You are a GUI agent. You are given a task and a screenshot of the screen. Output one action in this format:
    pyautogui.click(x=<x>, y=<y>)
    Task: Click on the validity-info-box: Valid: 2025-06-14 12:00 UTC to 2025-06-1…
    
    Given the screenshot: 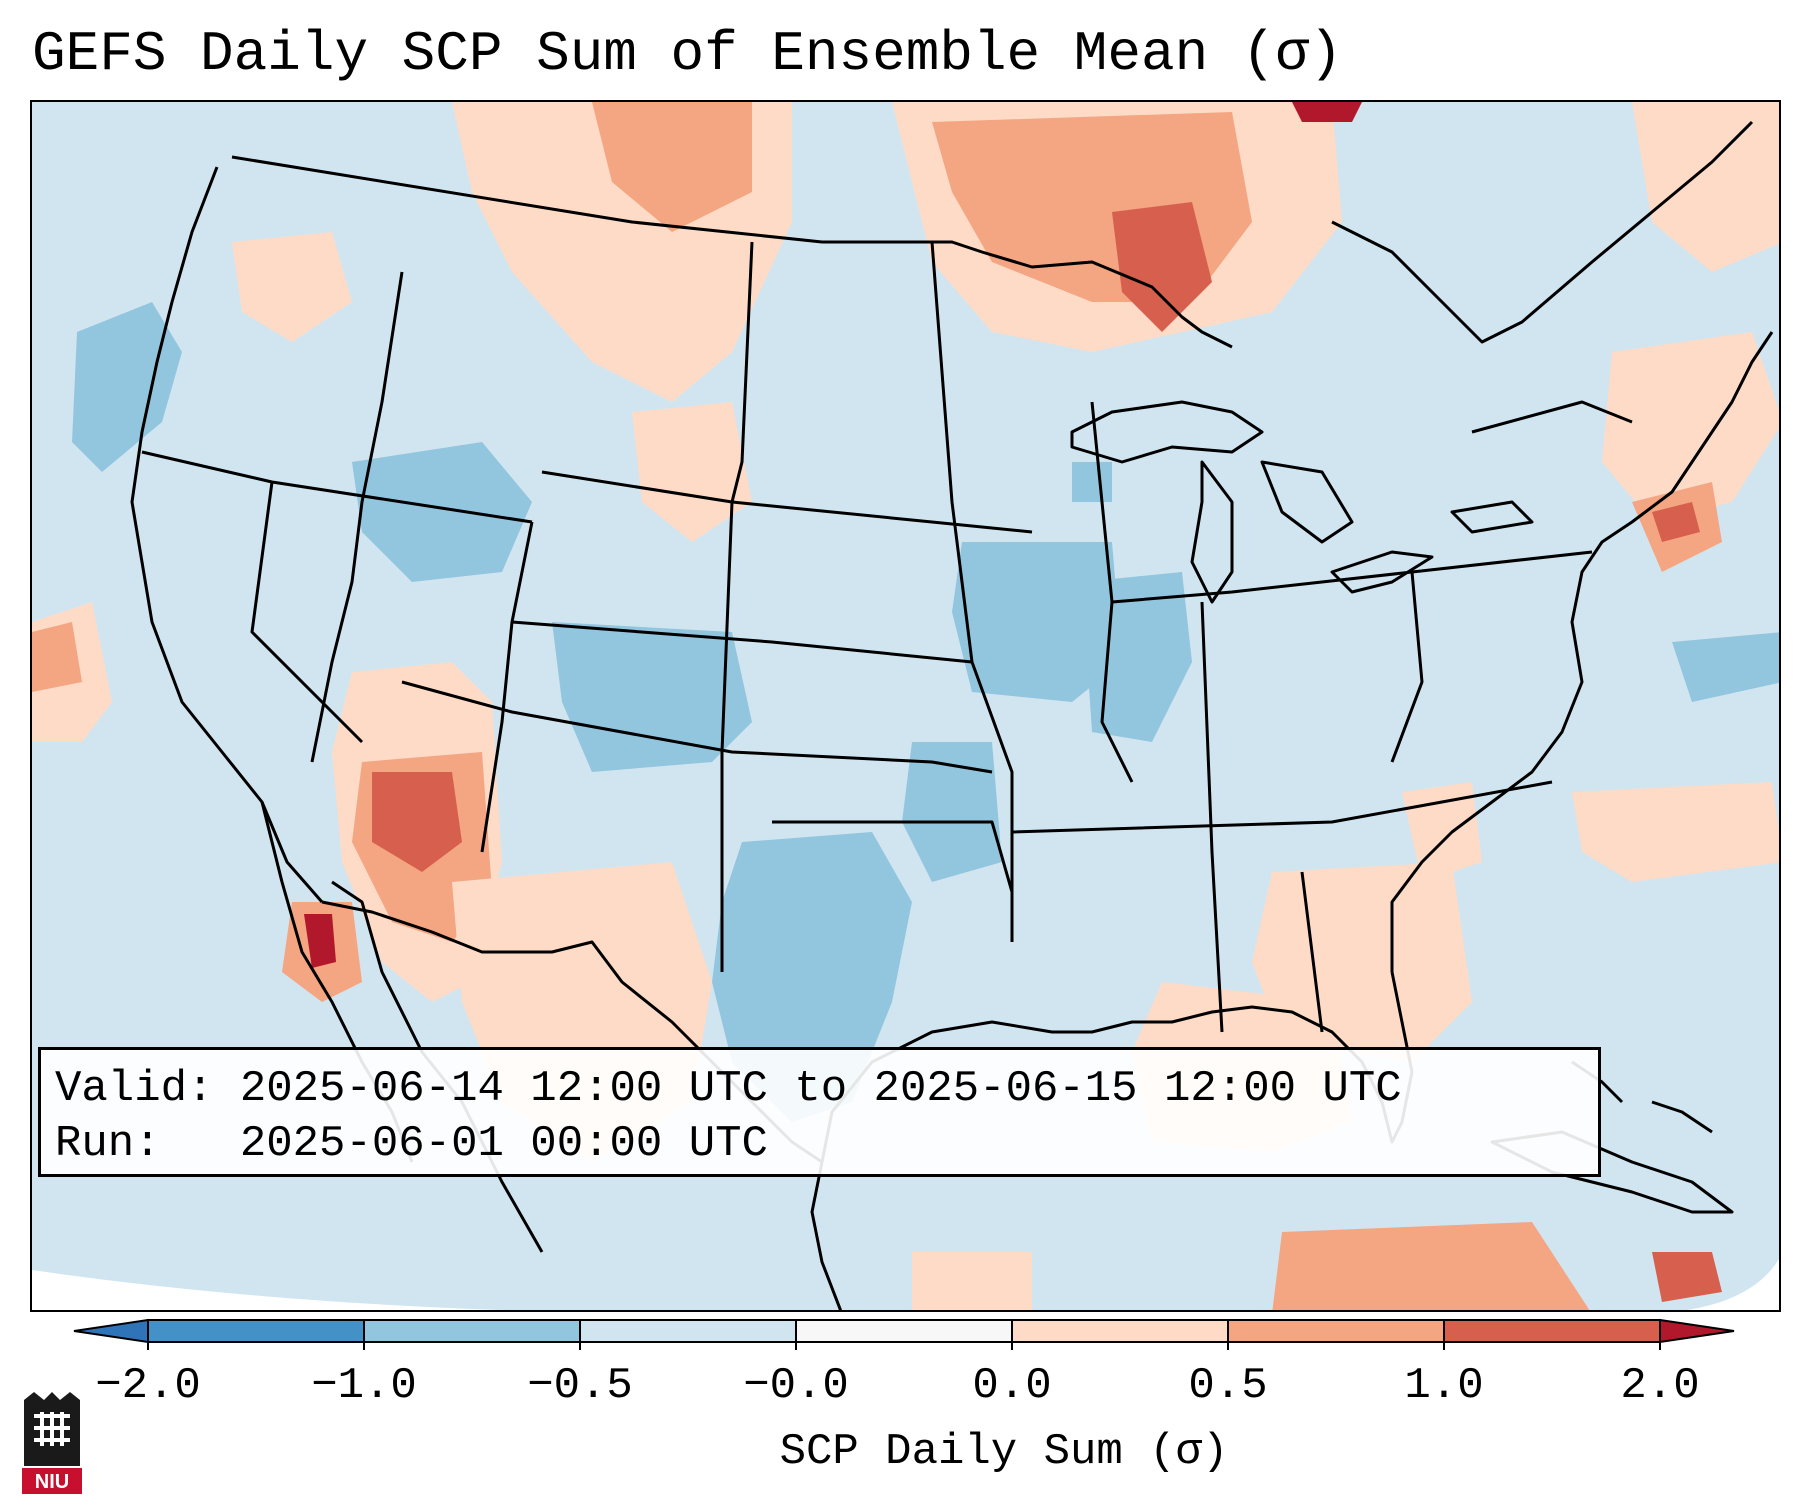 What is the action you would take?
    pyautogui.click(x=819, y=1112)
    